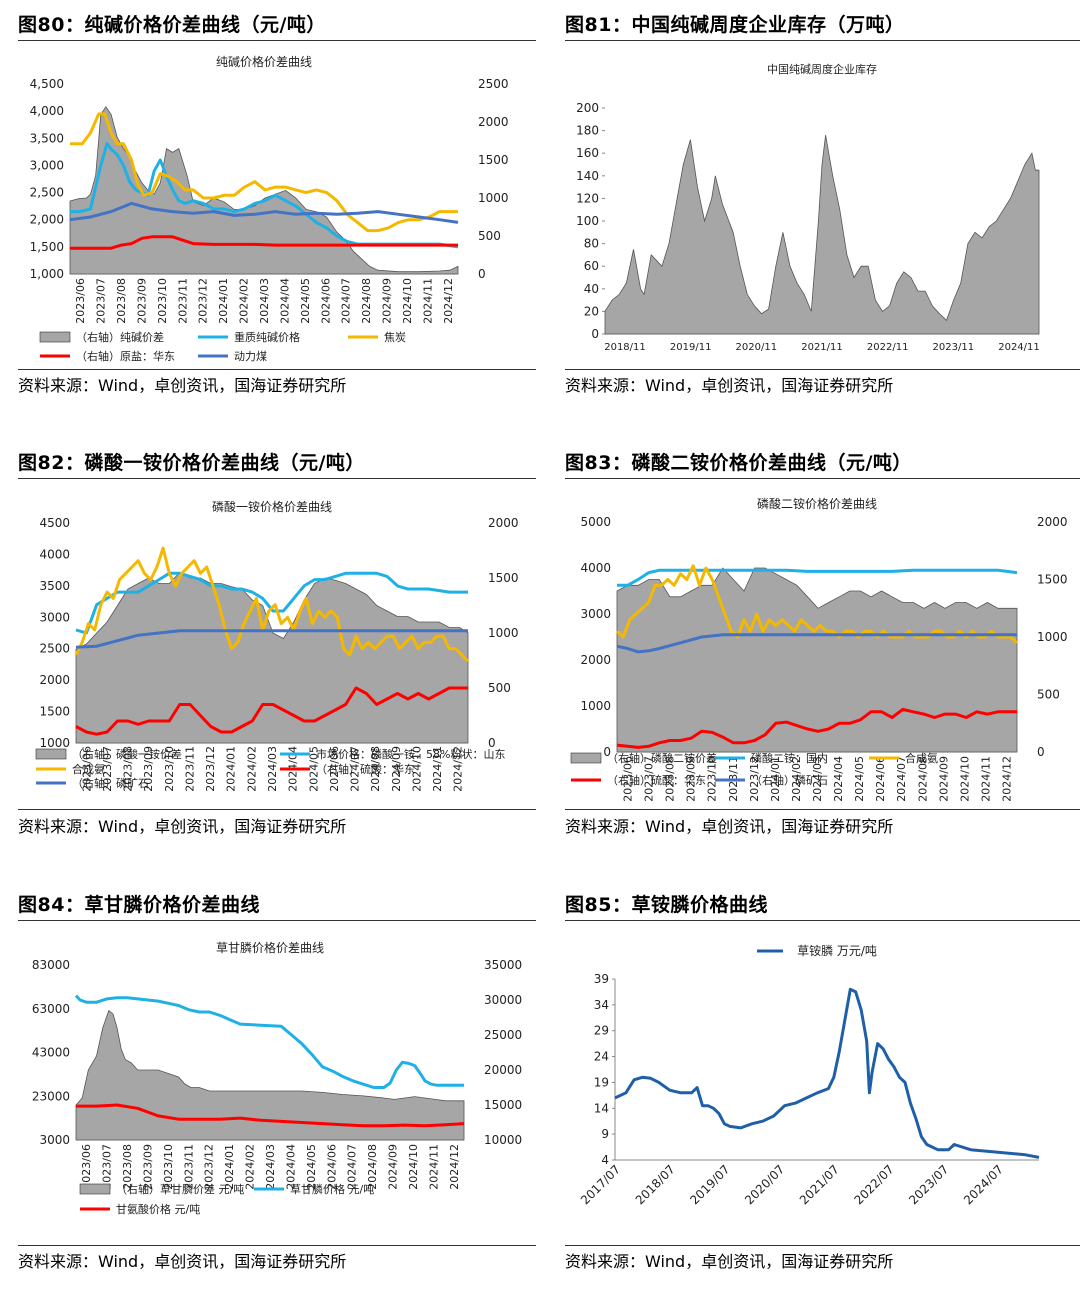  What do you see at coordinates (290, 1167) in the screenshot?
I see `x-tick-label: 2024/04` at bounding box center [290, 1167].